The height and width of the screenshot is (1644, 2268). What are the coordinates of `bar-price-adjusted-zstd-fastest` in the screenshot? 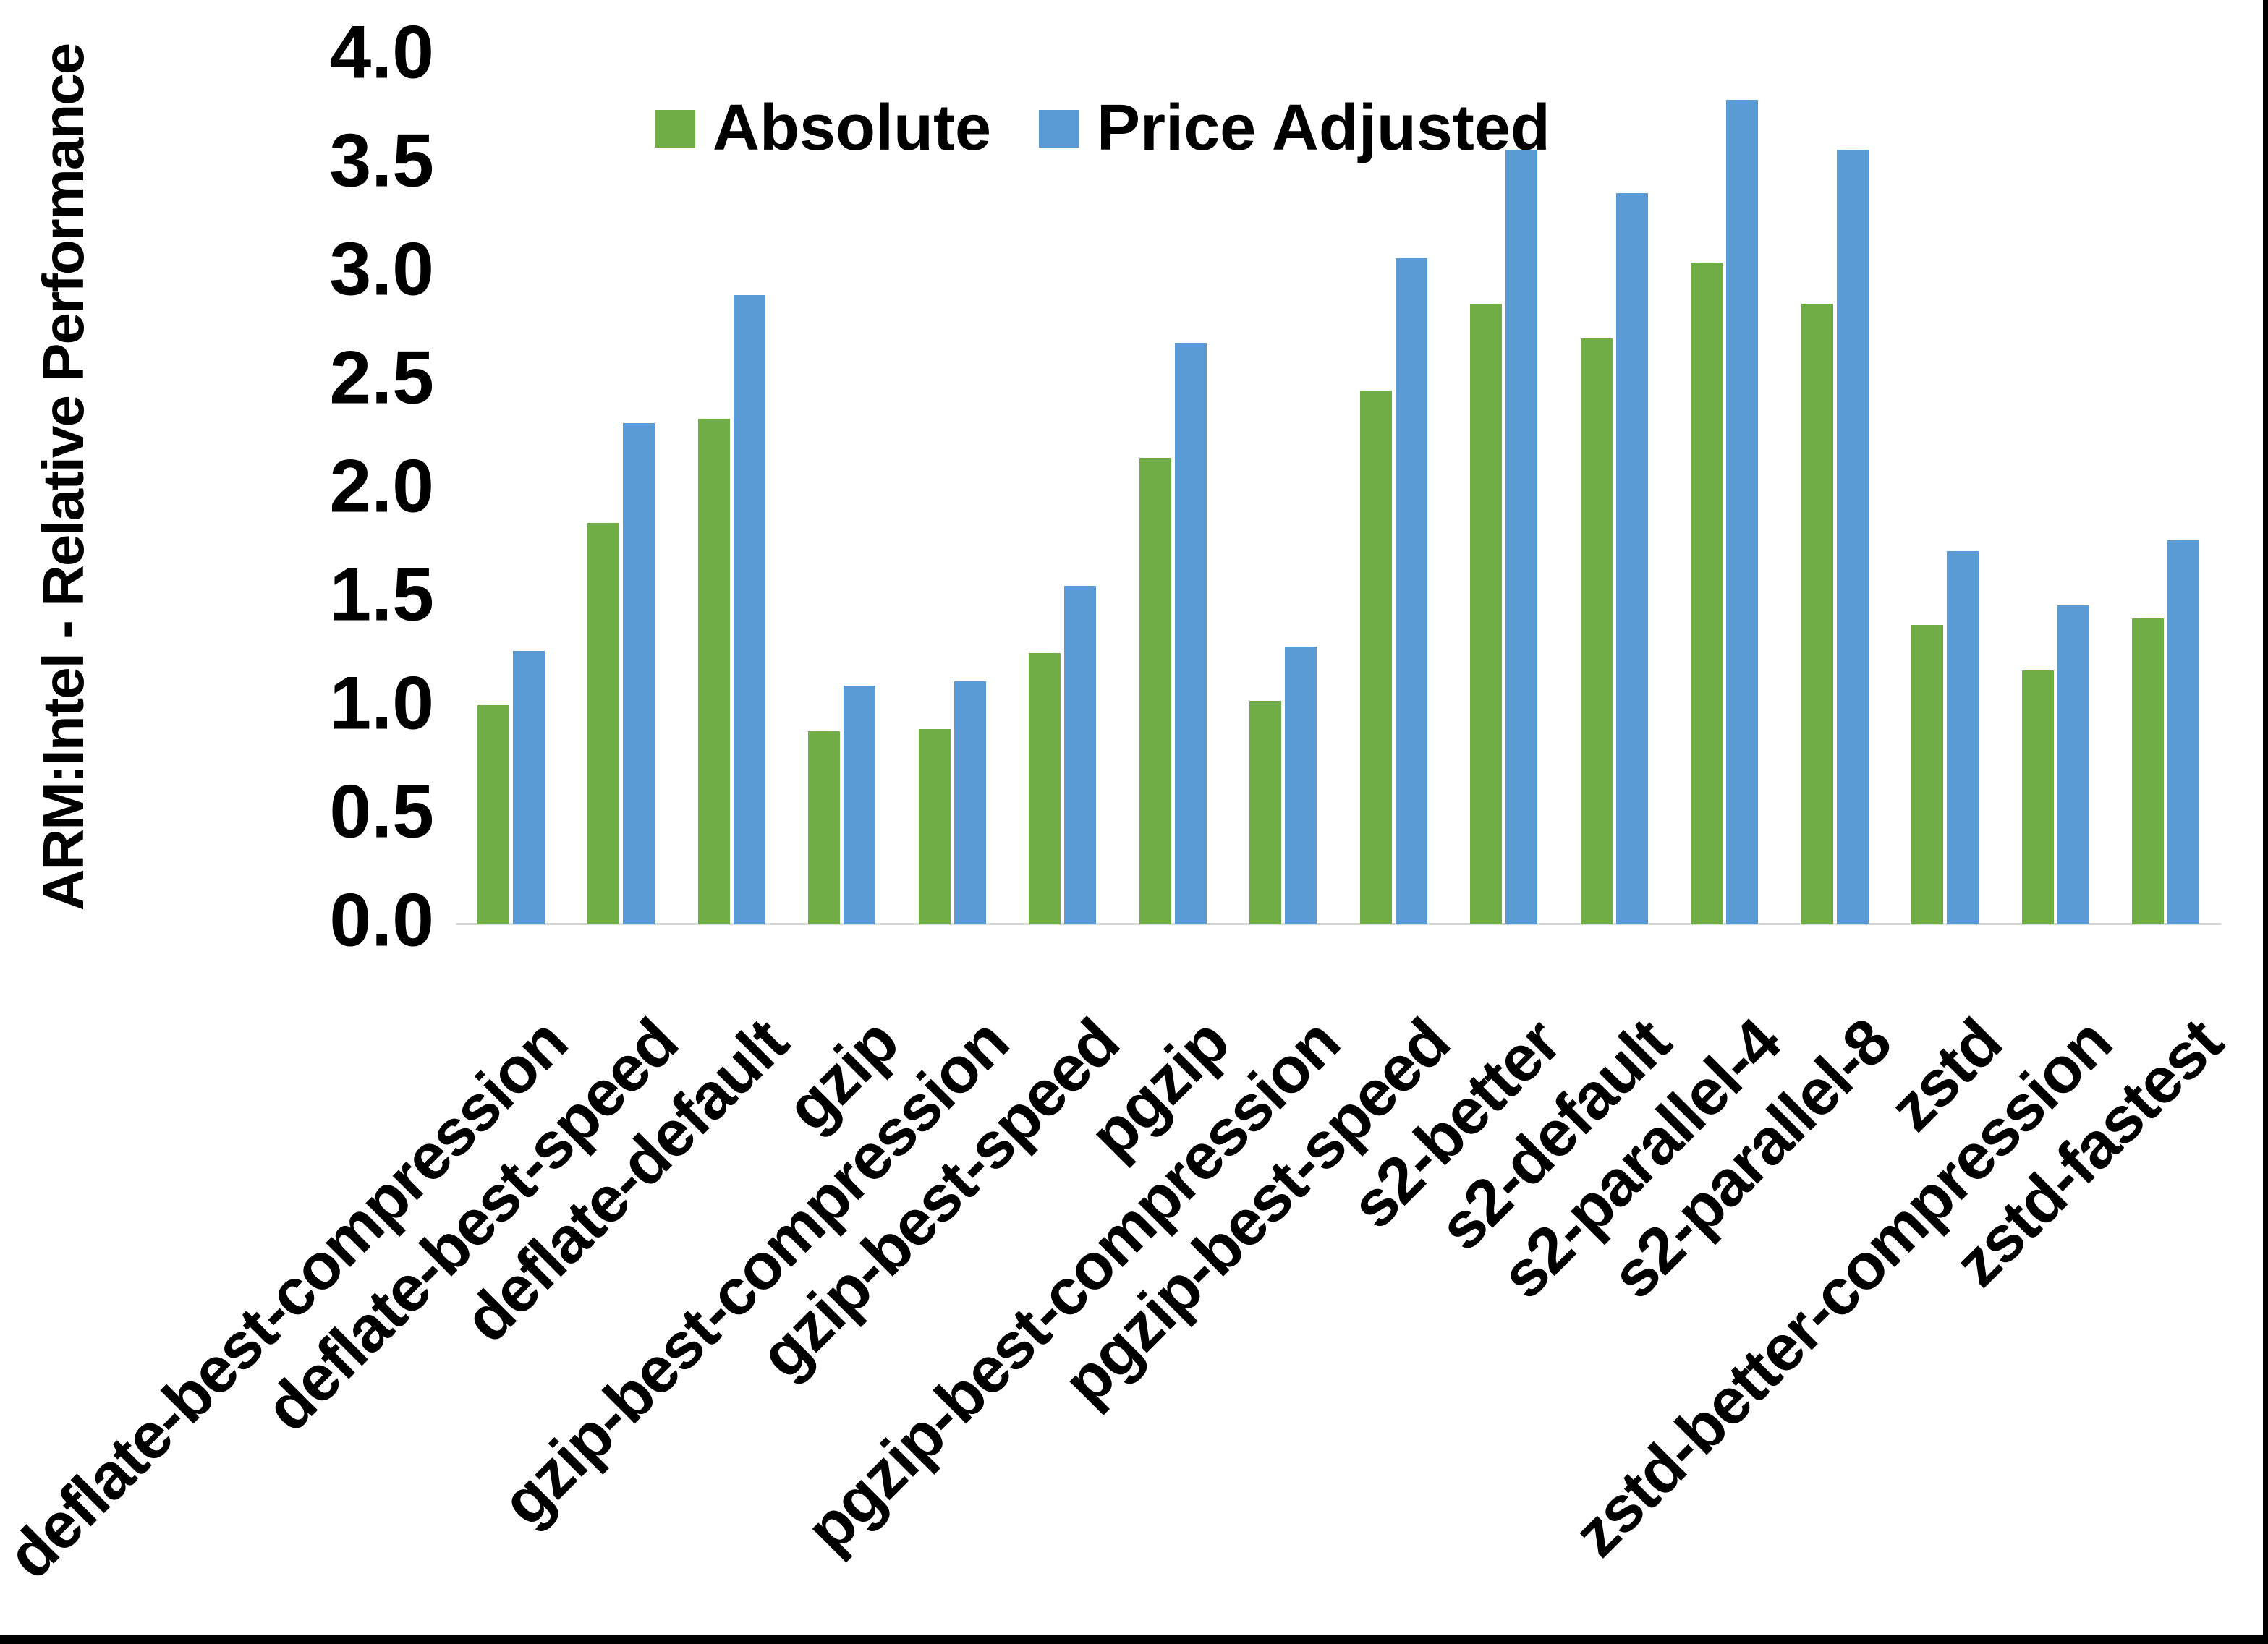 It's located at (2183, 732).